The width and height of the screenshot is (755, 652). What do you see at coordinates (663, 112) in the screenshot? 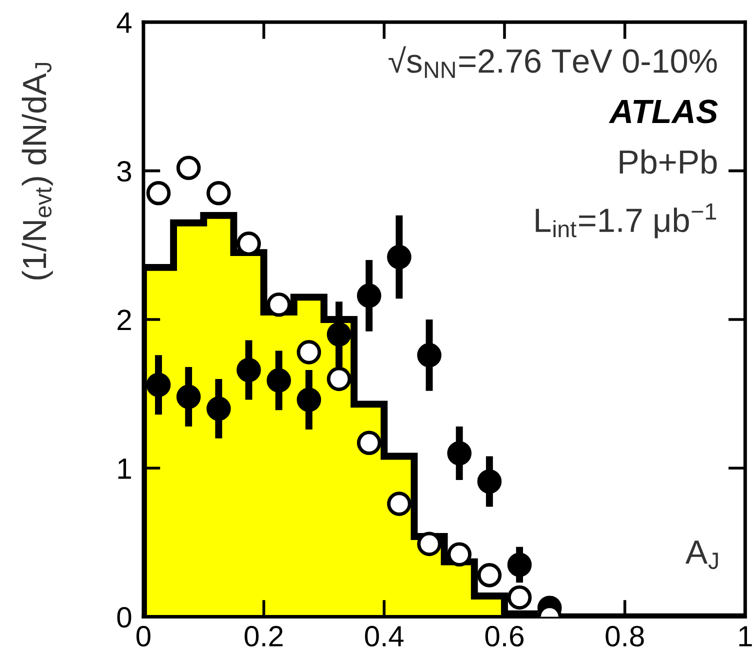
I see `annotation: ATLAS` at bounding box center [663, 112].